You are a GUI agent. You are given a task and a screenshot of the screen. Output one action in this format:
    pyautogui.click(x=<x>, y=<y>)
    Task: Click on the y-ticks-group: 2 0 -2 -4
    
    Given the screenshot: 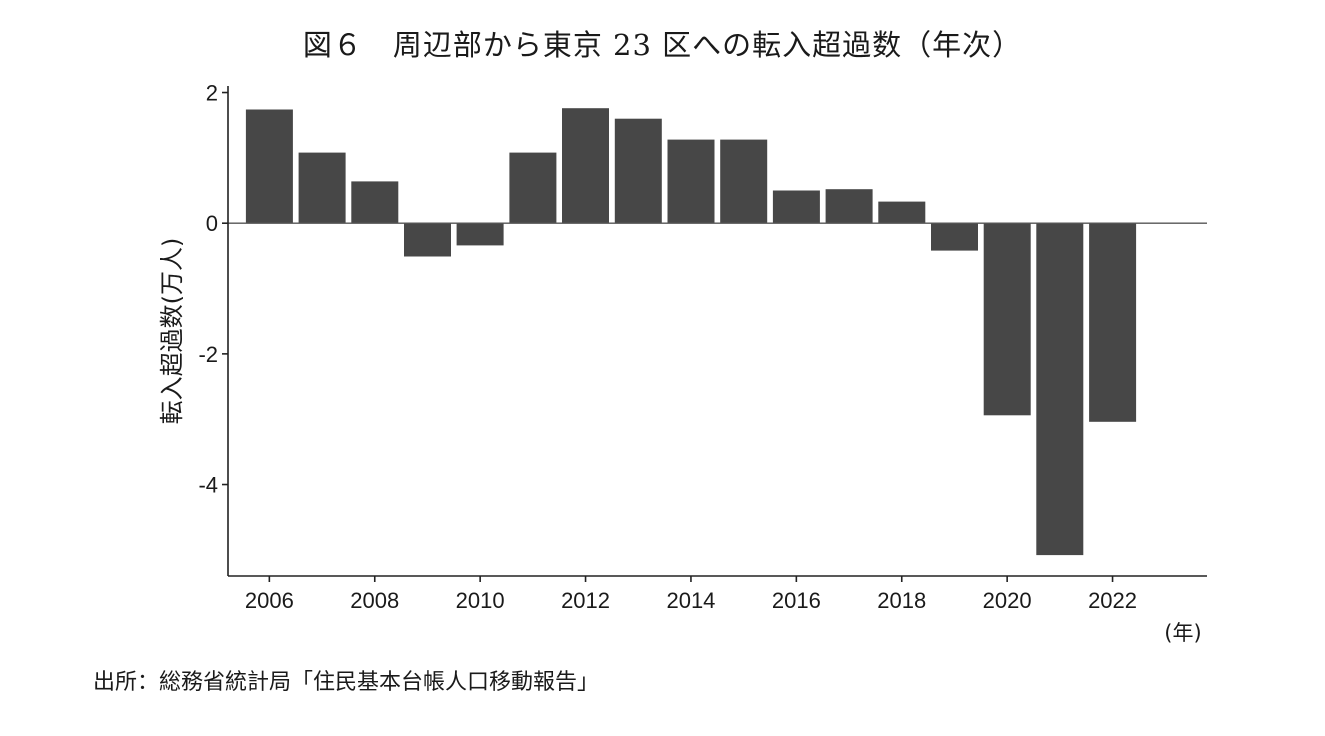 What is the action you would take?
    pyautogui.click(x=213, y=289)
    